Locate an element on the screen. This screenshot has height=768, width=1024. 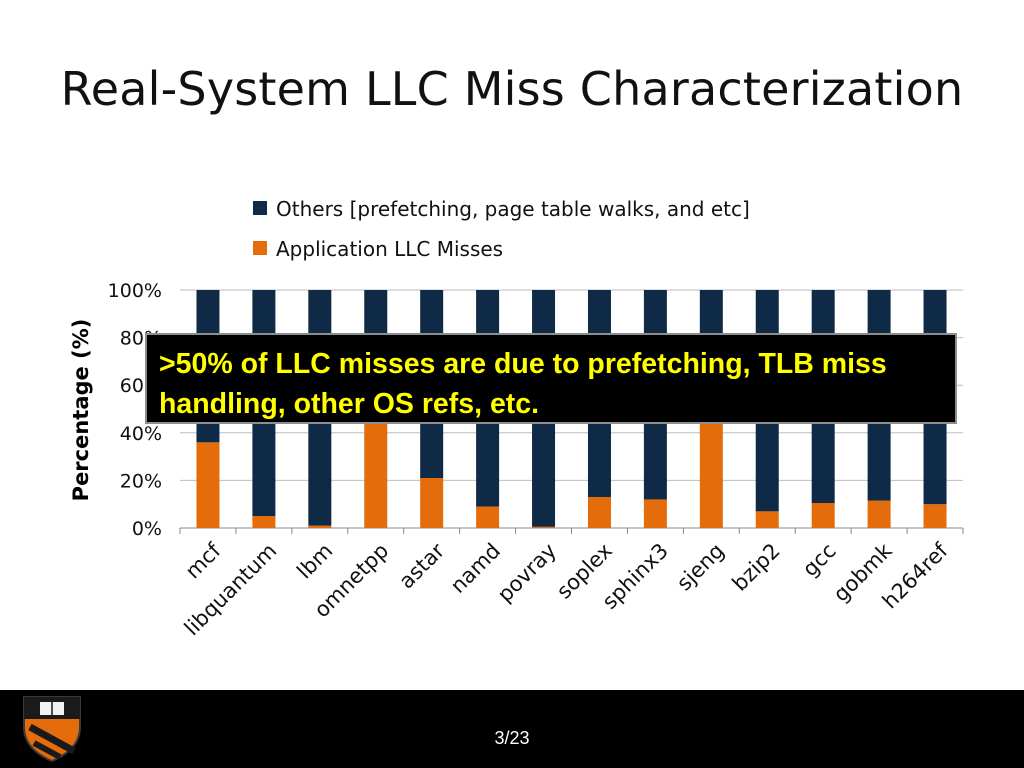
y-tick-label: 20% is located at coordinates (141, 481).